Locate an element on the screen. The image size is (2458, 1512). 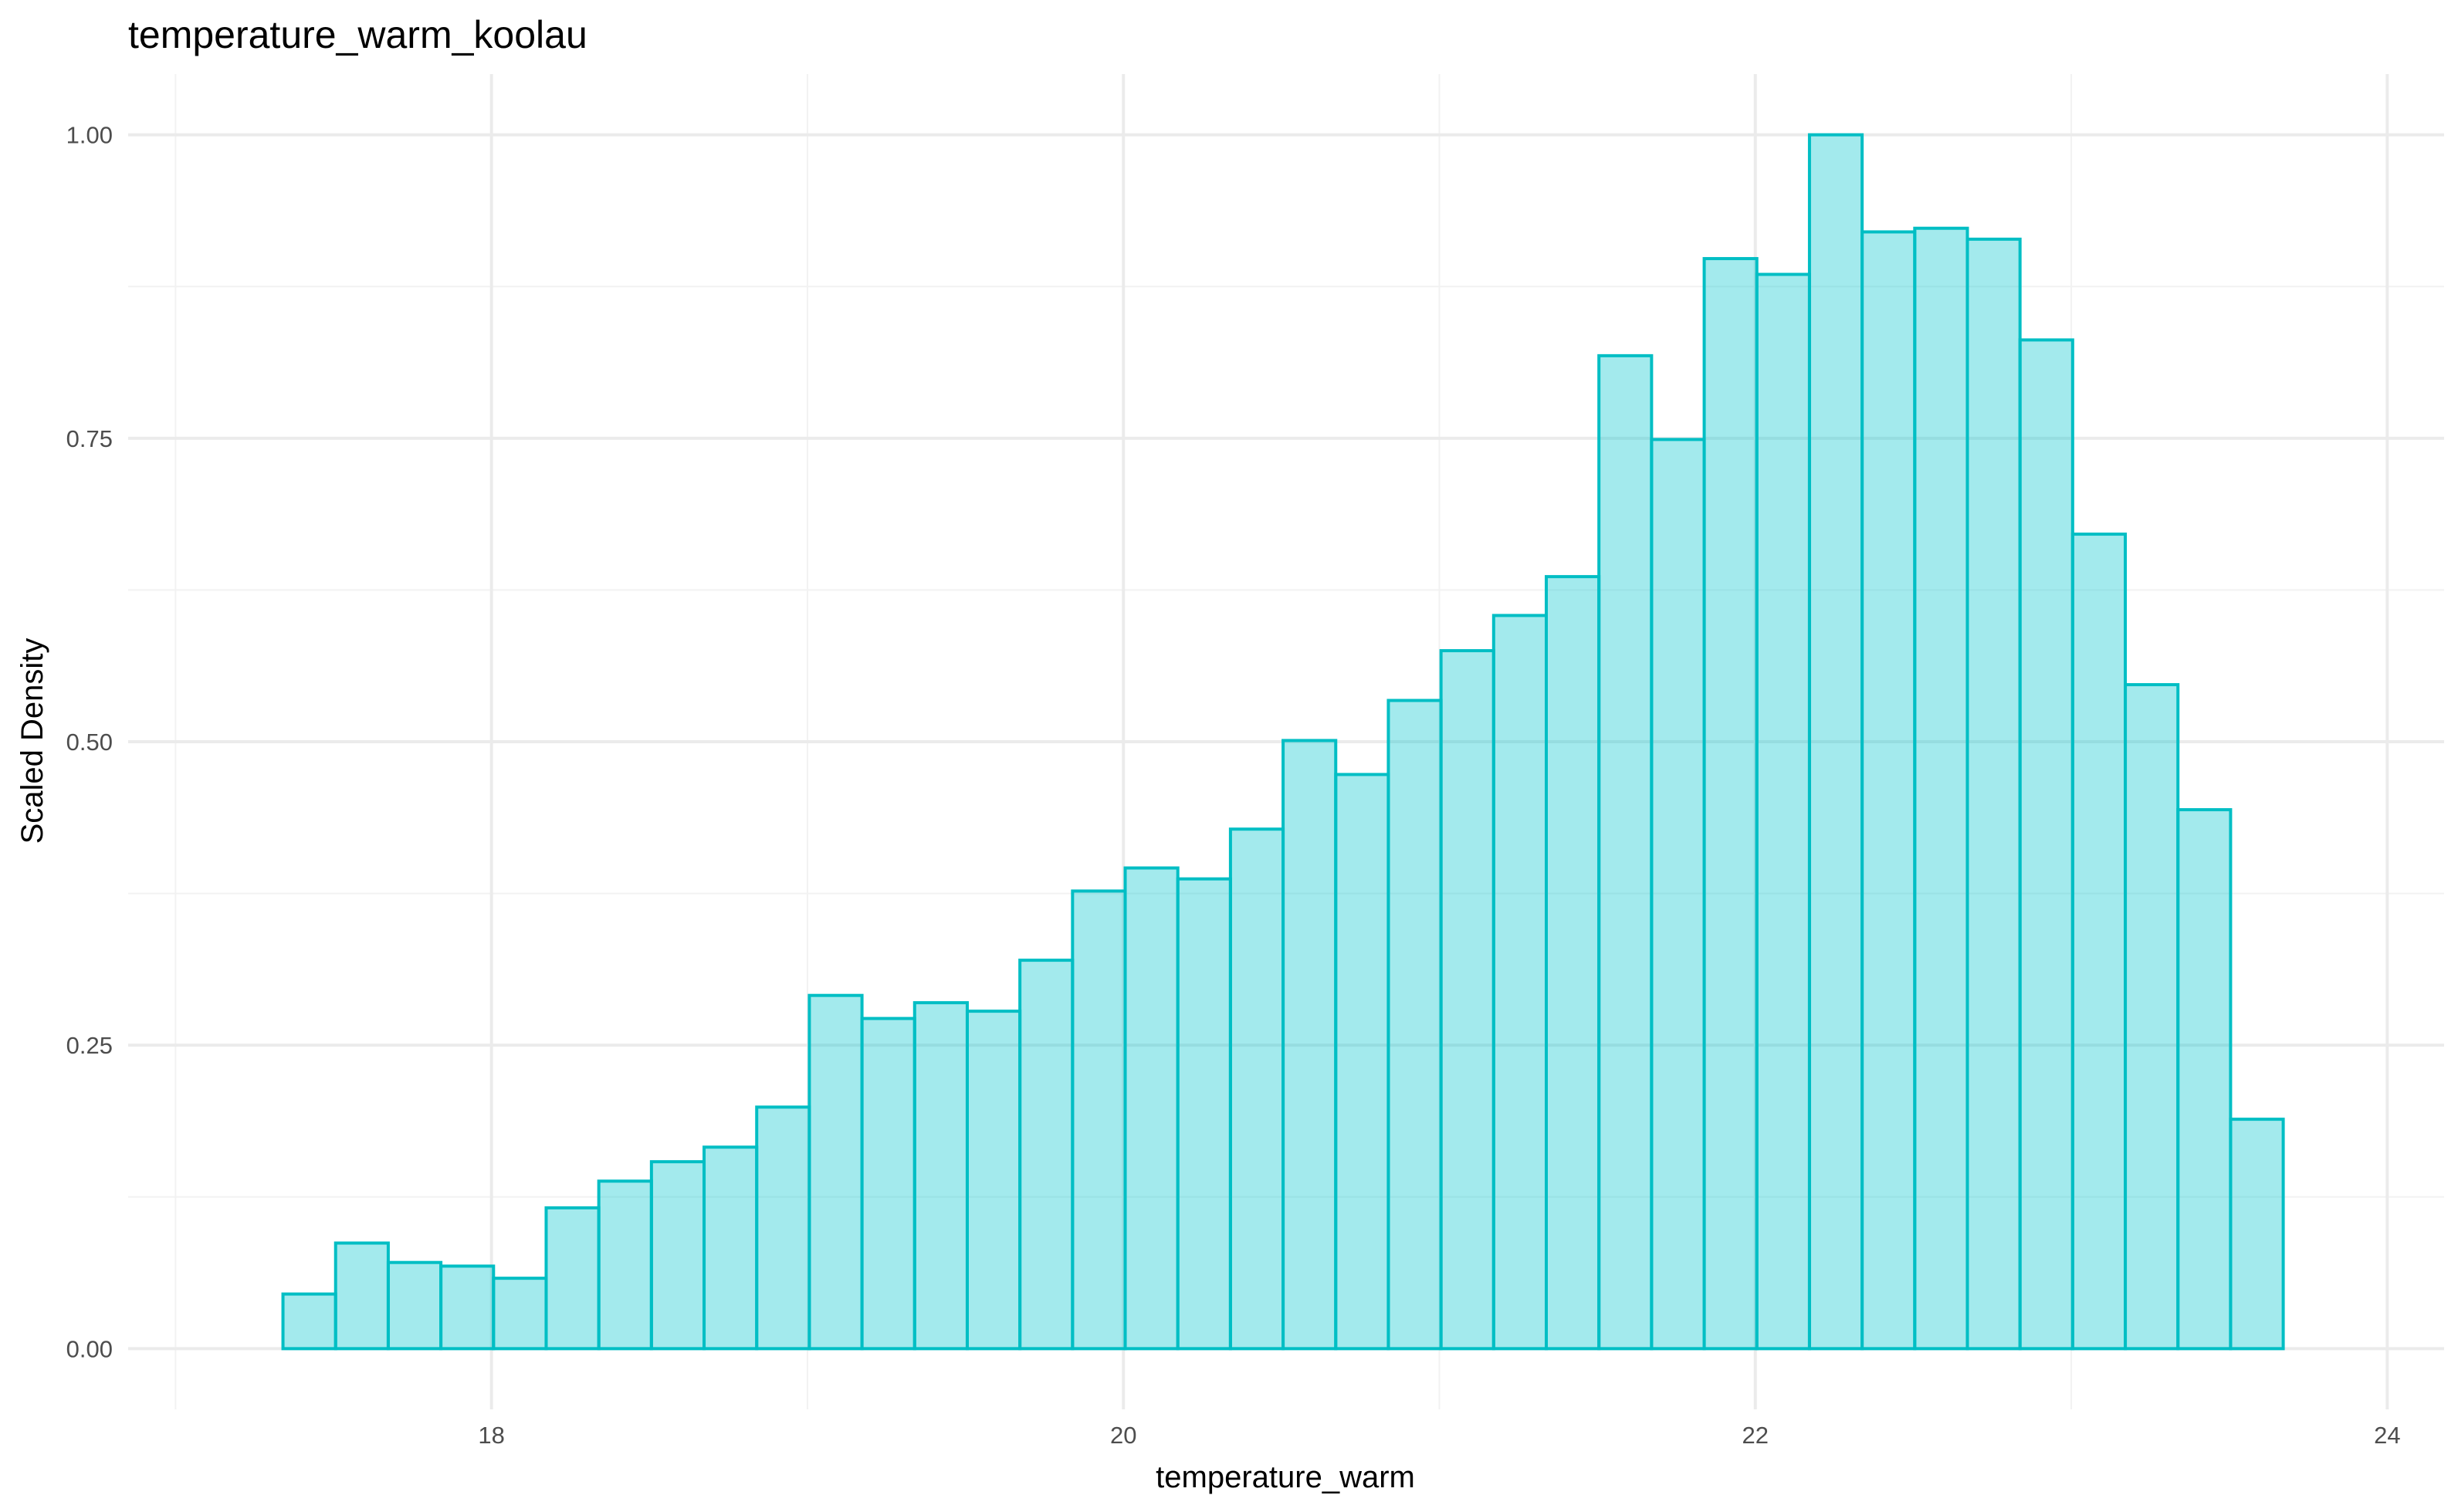
y-tick-label: 0.00 is located at coordinates (89, 1348).